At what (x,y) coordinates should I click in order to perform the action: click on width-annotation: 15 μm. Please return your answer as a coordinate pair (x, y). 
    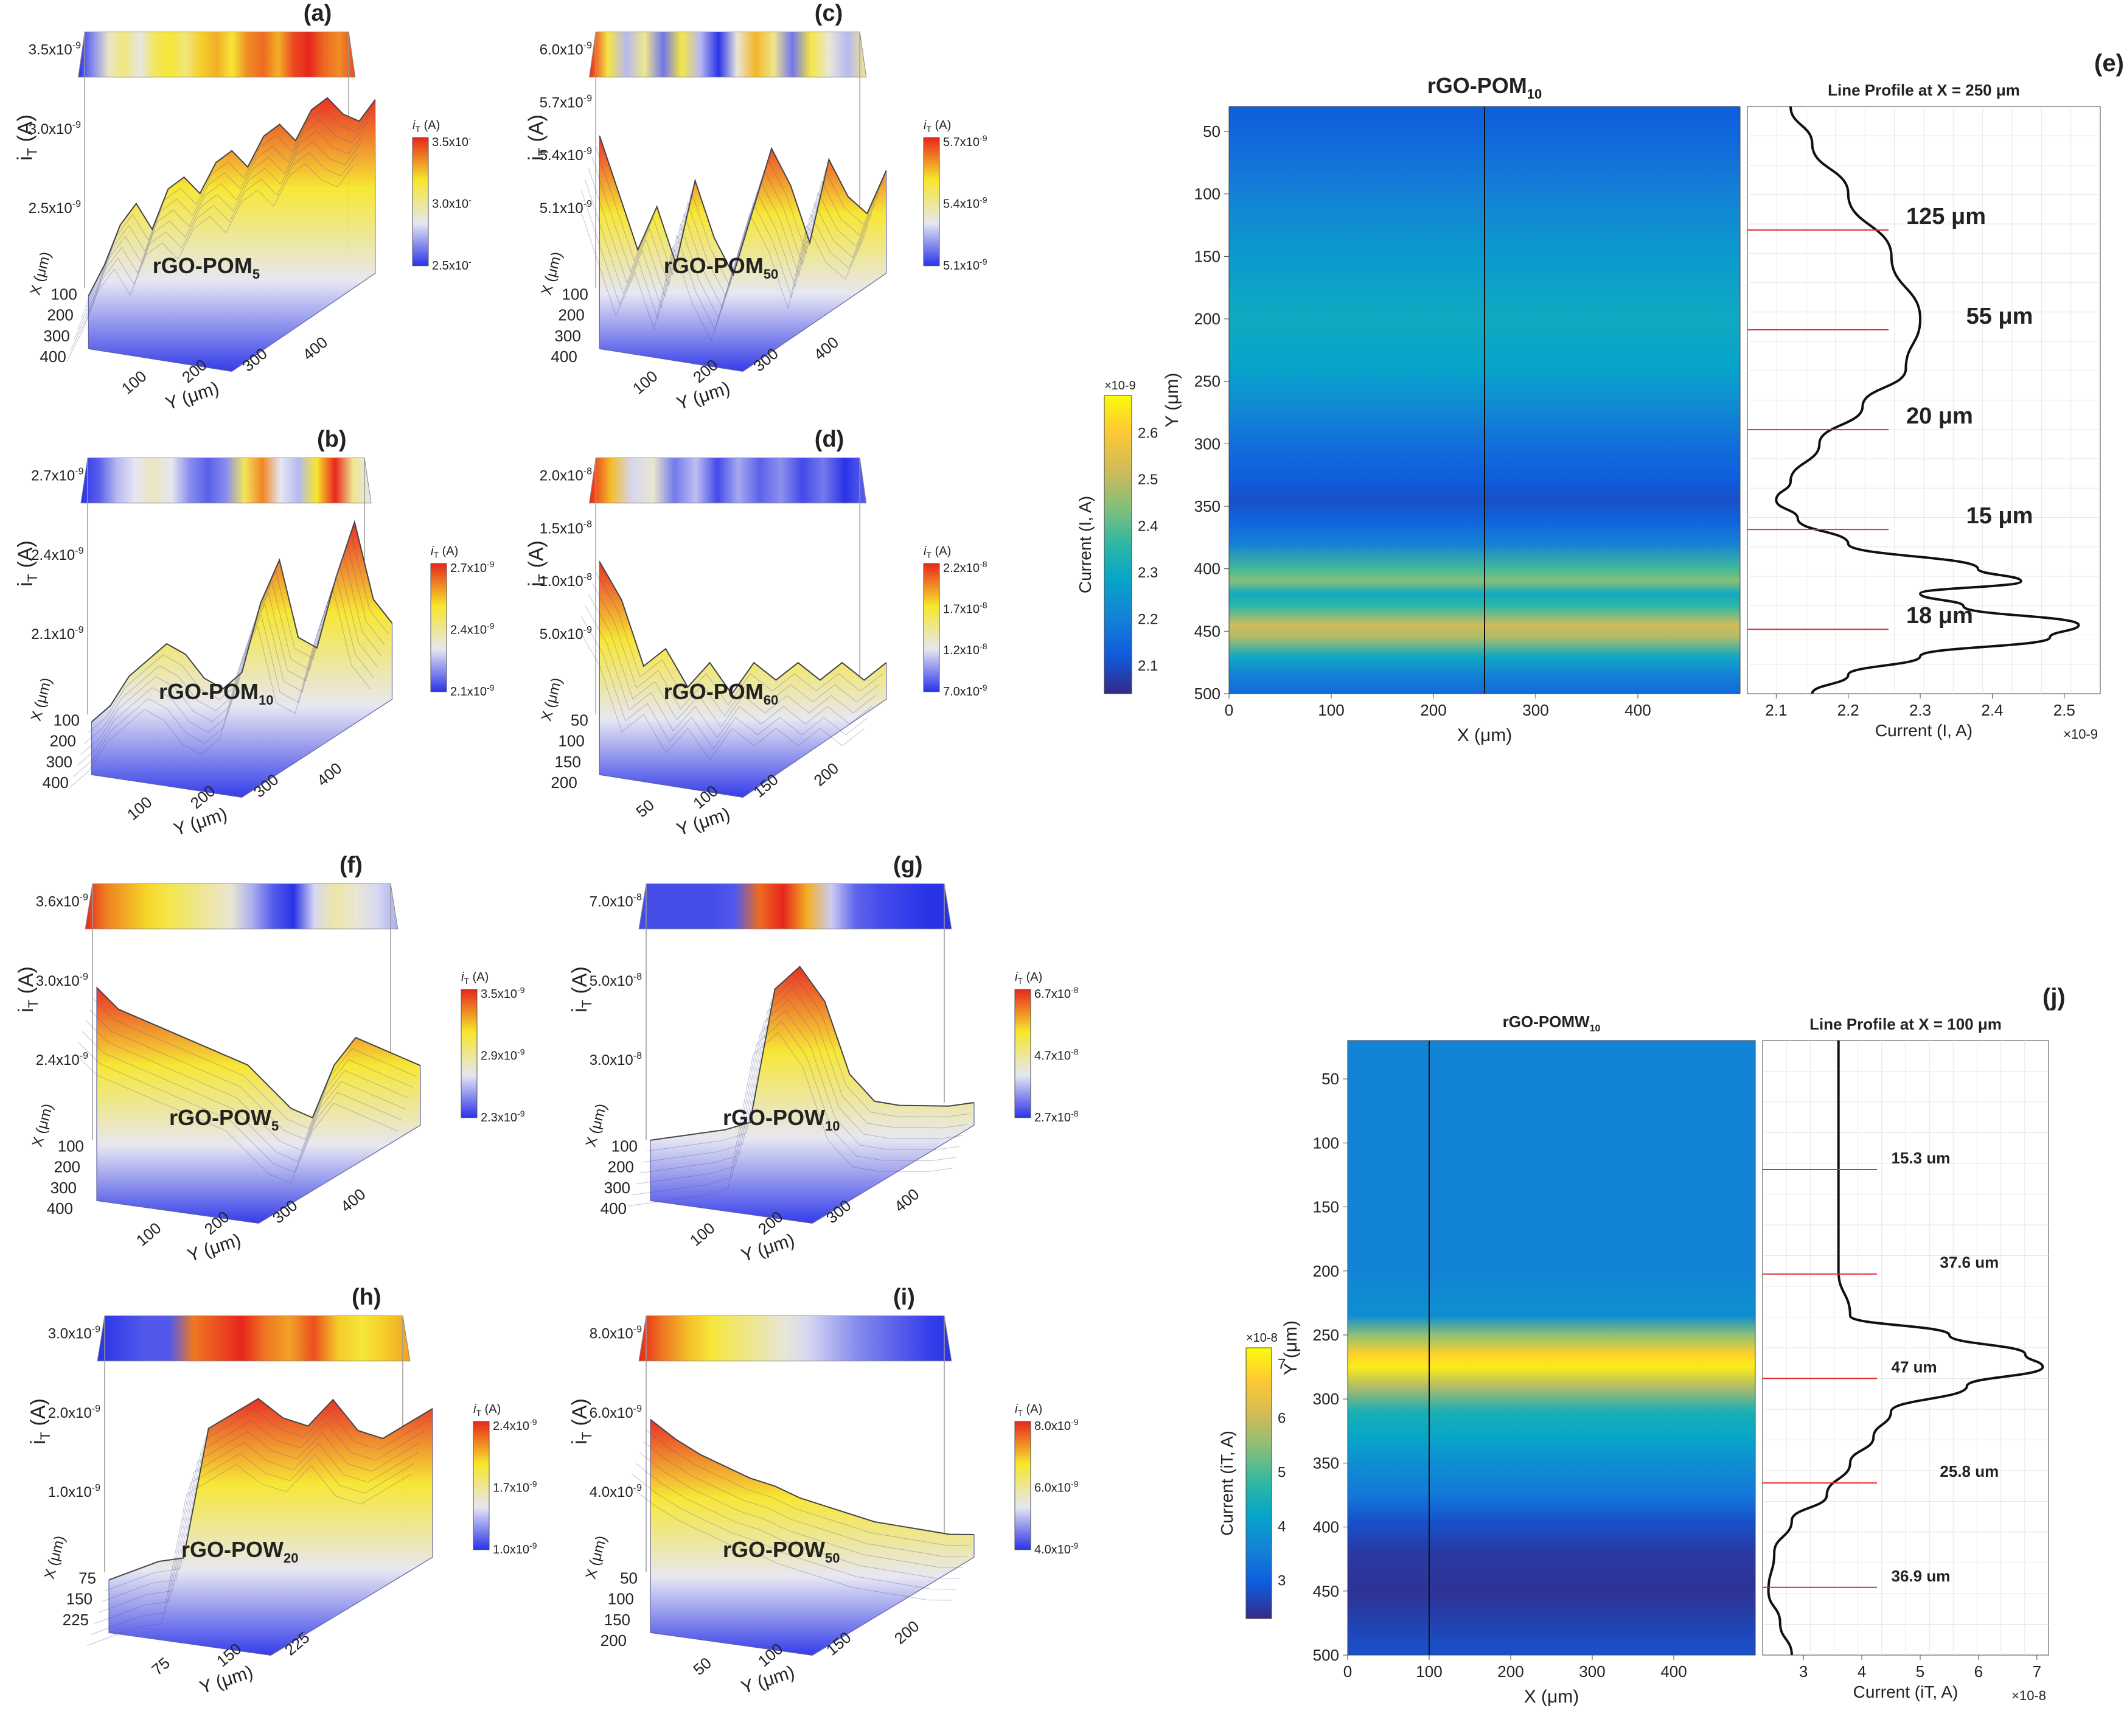
    Looking at the image, I should click on (2000, 516).